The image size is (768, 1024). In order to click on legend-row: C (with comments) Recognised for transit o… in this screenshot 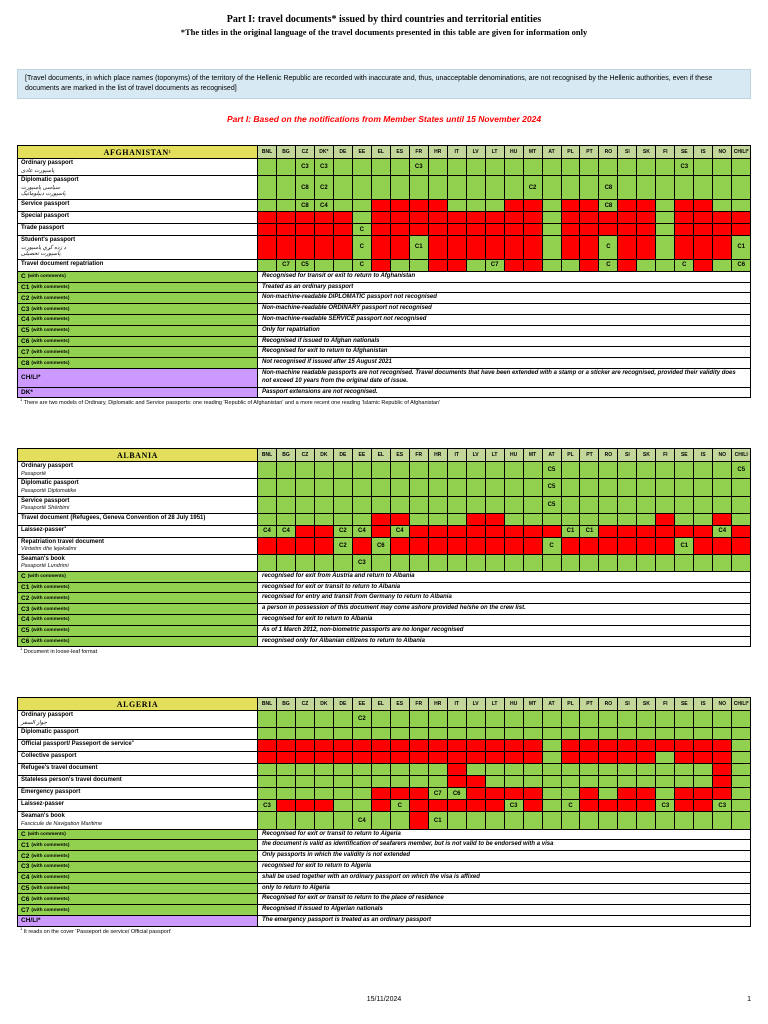, I will do `click(384, 277)`.